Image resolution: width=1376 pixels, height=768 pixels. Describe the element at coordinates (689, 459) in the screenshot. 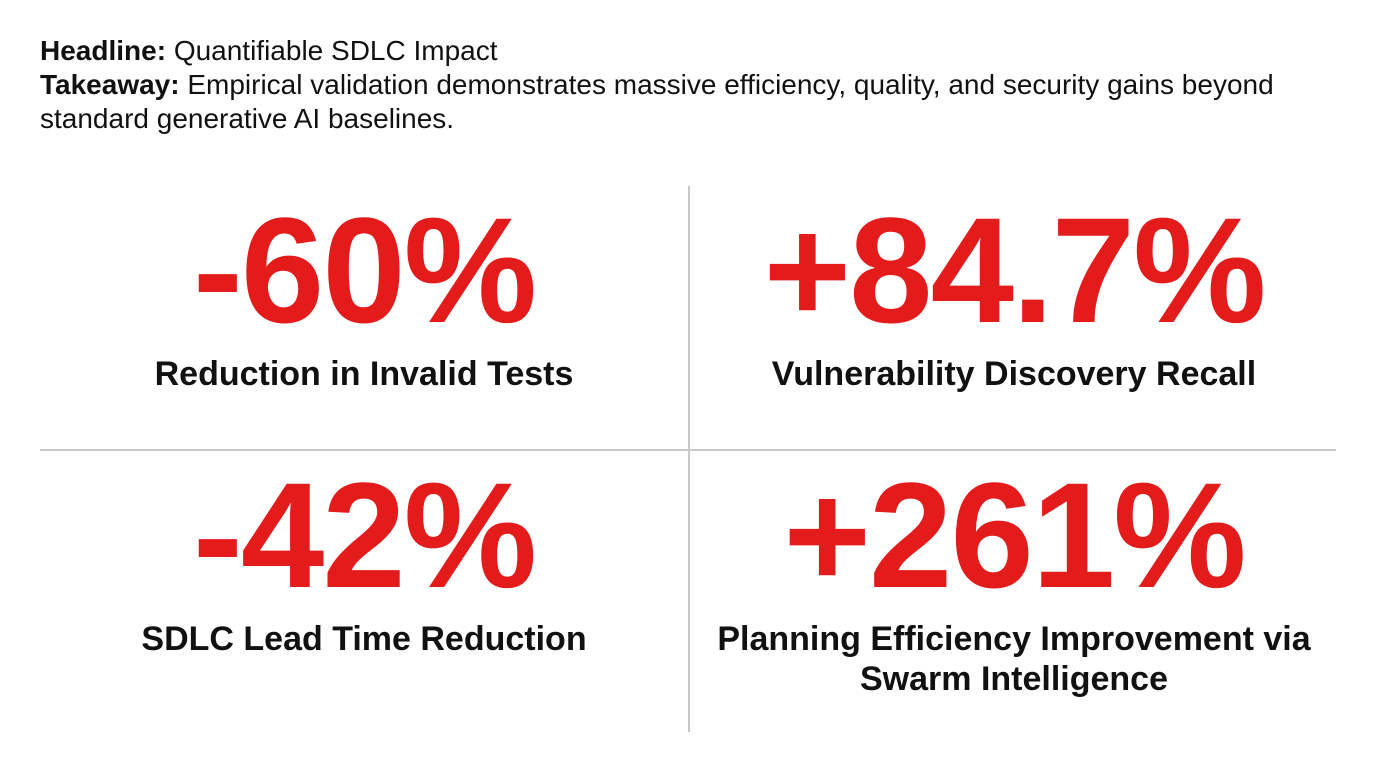

I see `vertical-divider` at that location.